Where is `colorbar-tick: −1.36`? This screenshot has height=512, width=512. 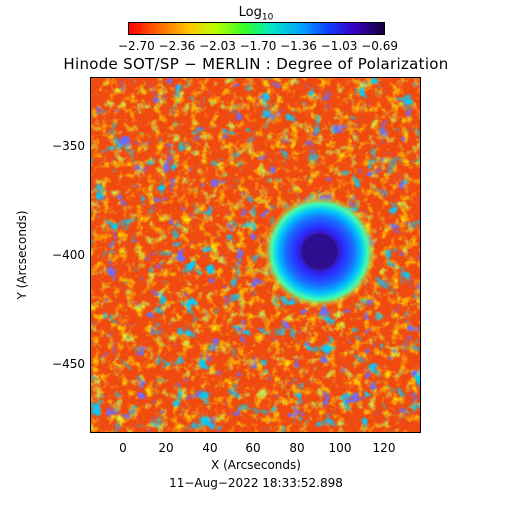 colorbar-tick: −1.36 is located at coordinates (298, 46).